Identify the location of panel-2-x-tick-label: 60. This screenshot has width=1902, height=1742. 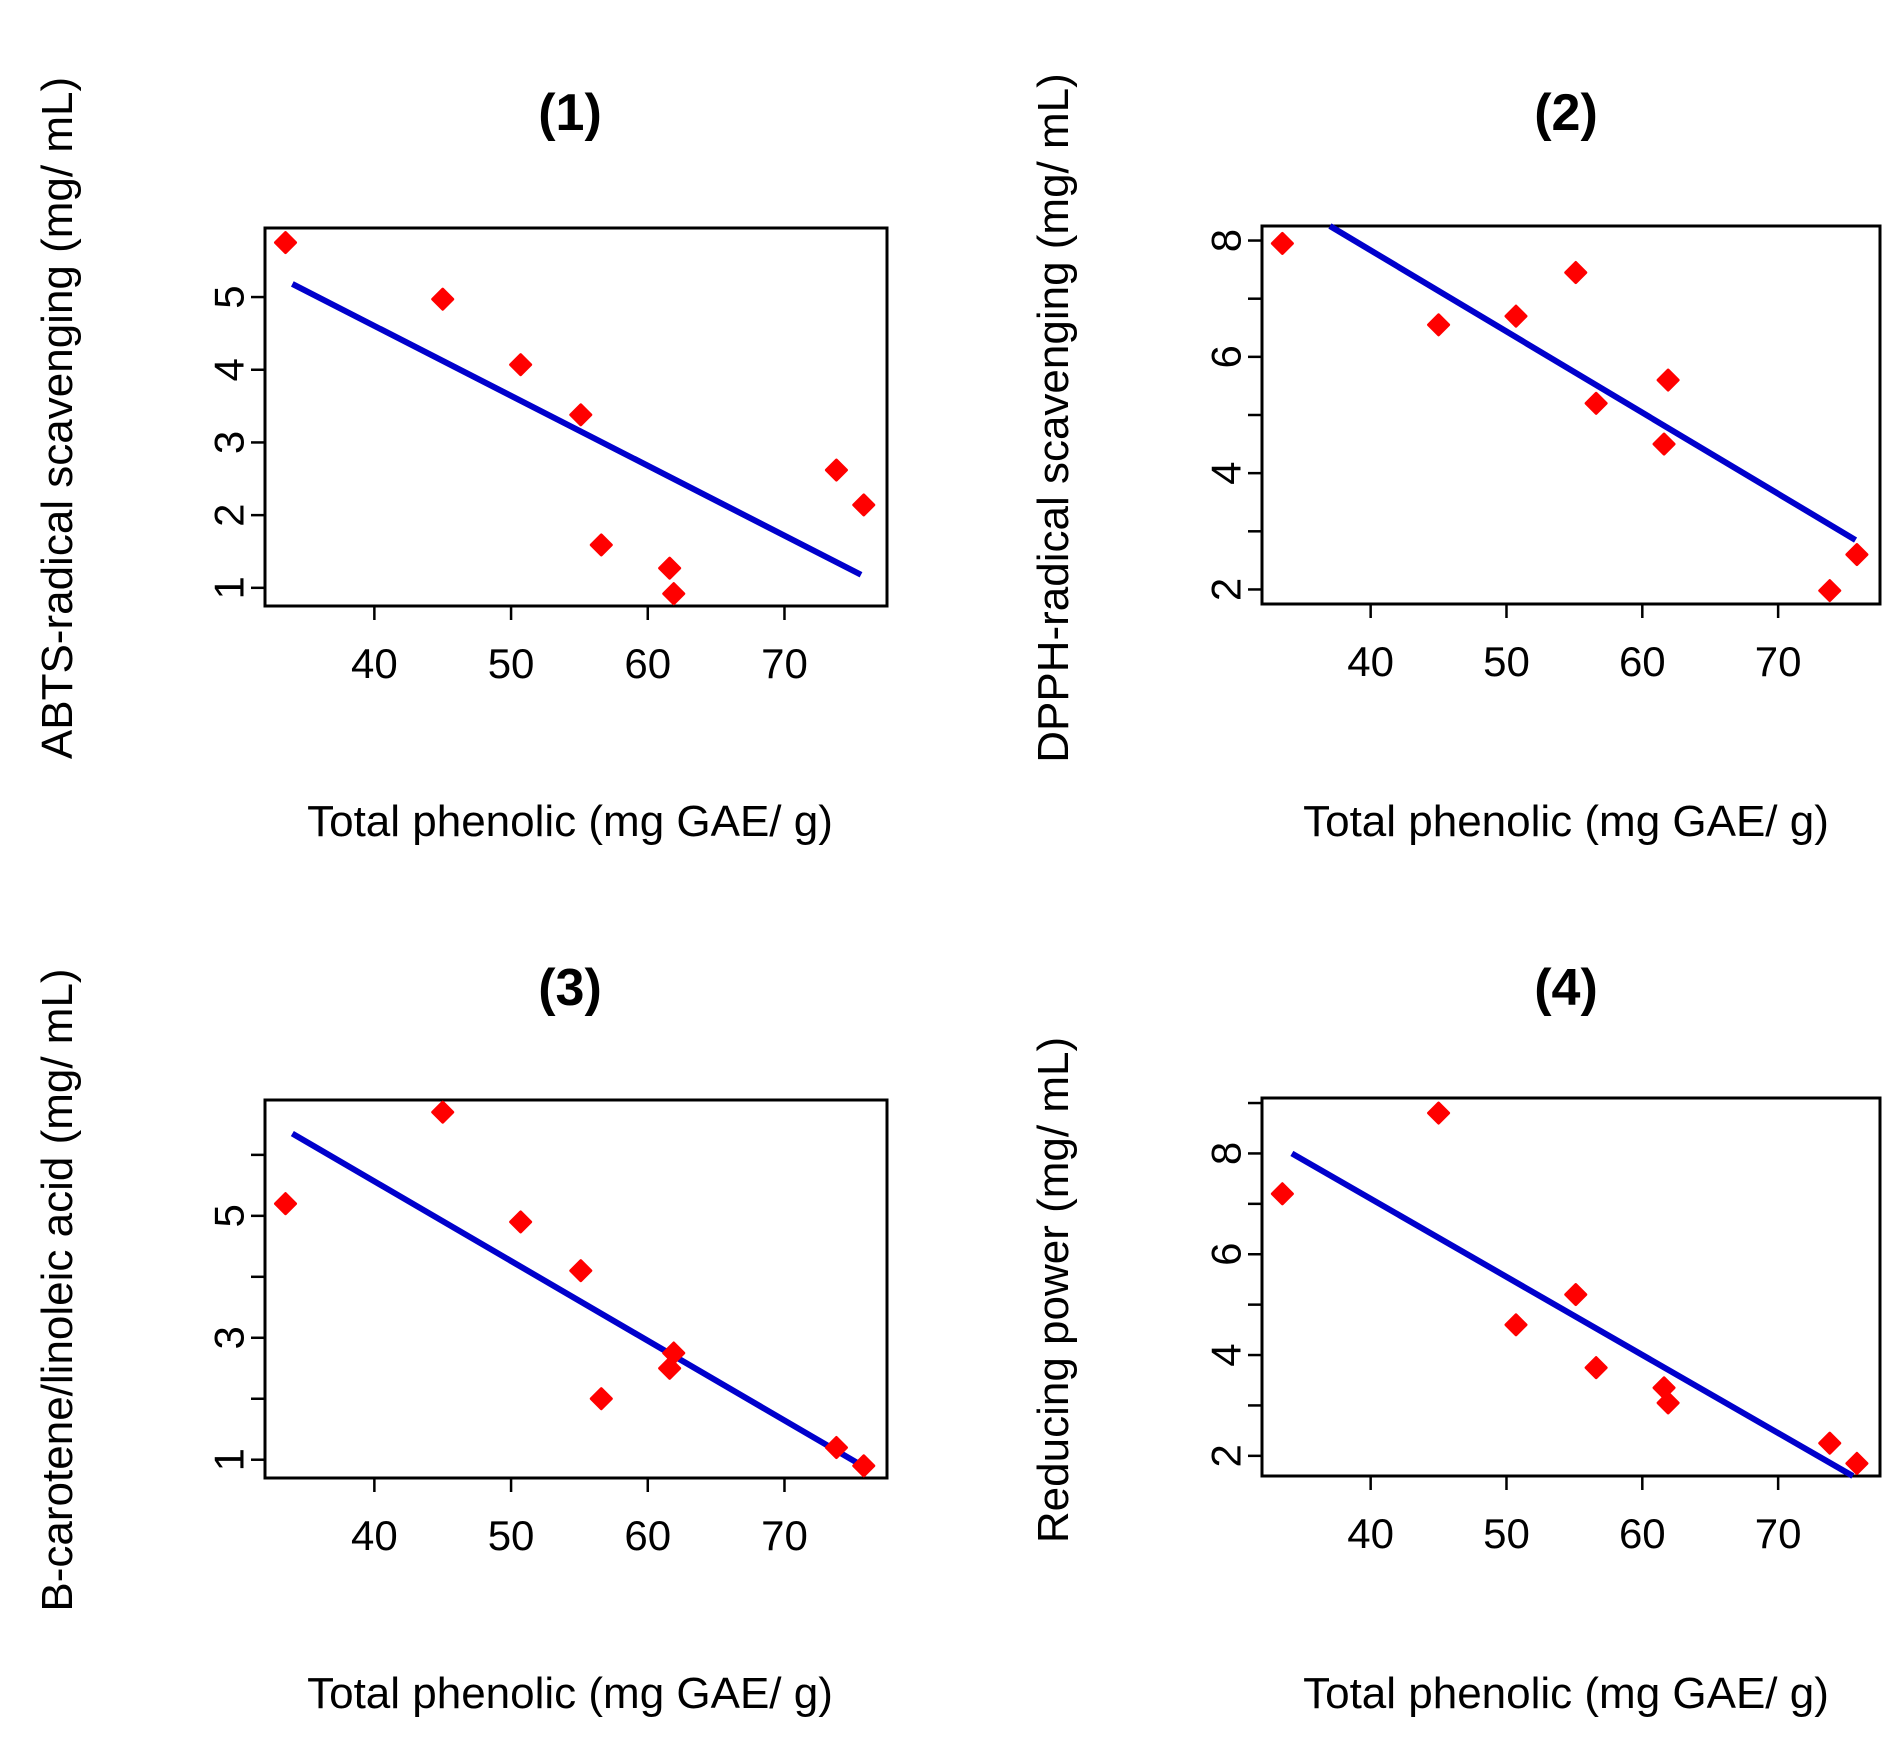
(1642, 661).